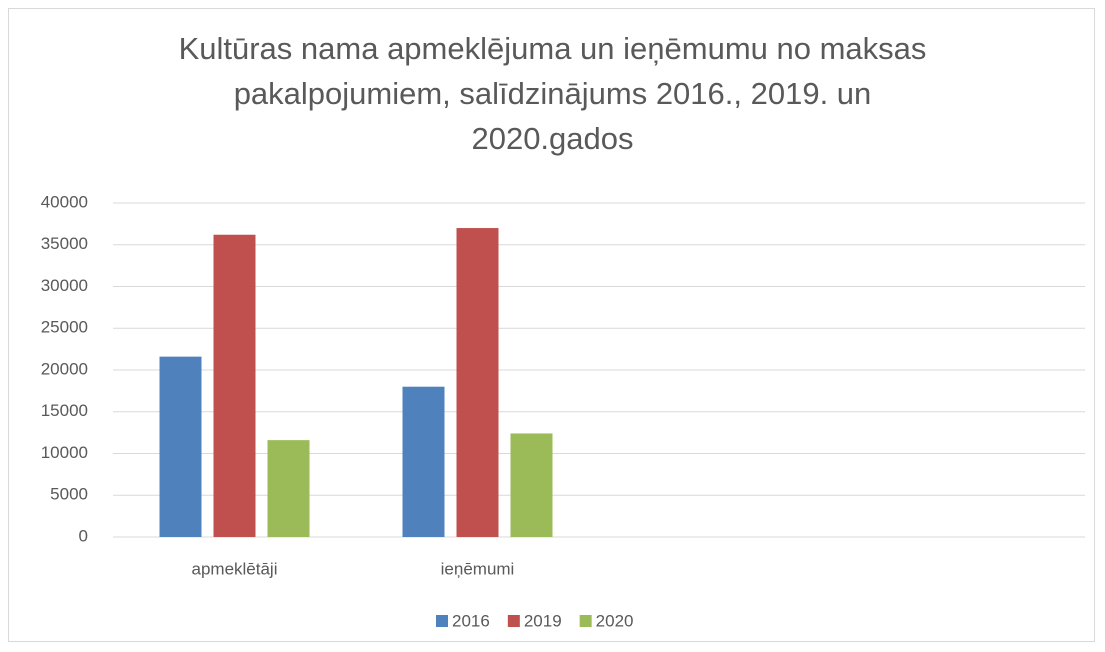 Image resolution: width=1105 pixels, height=652 pixels. Describe the element at coordinates (615, 620) in the screenshot. I see `legend-label: 2020` at that location.